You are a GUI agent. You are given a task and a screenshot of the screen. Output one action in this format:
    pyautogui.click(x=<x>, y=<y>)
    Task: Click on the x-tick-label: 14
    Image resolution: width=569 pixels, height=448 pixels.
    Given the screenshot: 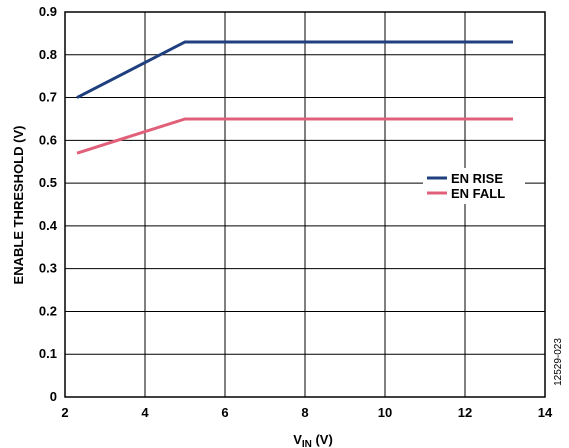 What is the action you would take?
    pyautogui.click(x=545, y=412)
    